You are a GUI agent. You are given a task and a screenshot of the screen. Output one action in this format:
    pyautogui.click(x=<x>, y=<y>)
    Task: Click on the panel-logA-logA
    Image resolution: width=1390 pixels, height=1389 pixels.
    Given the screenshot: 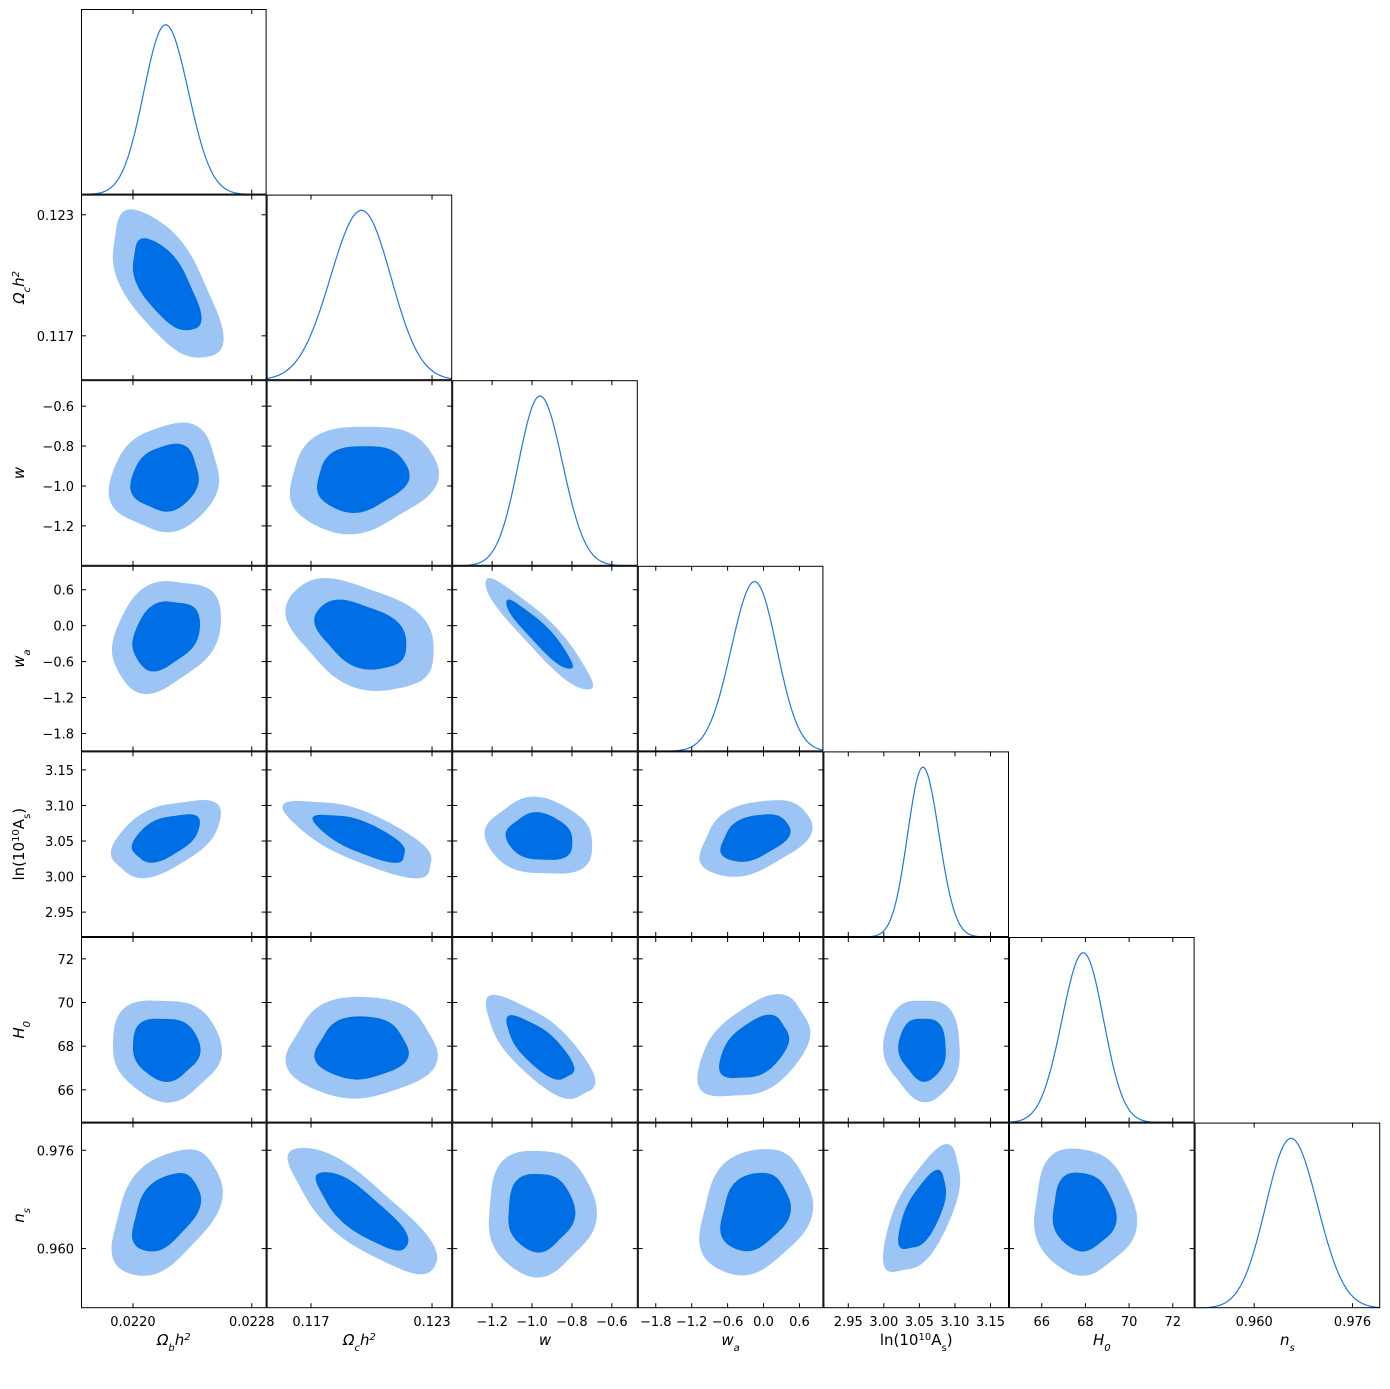 What is the action you would take?
    pyautogui.click(x=916, y=844)
    